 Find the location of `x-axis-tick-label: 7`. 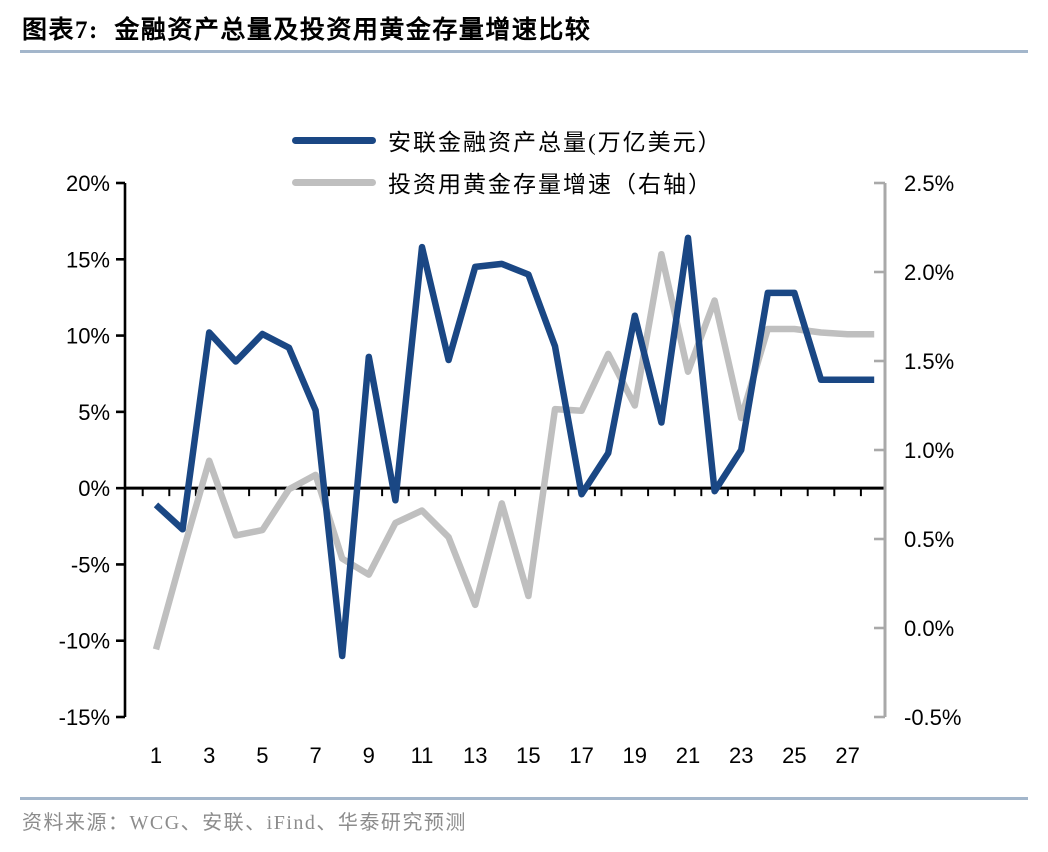

x-axis-tick-label: 7 is located at coordinates (315, 755).